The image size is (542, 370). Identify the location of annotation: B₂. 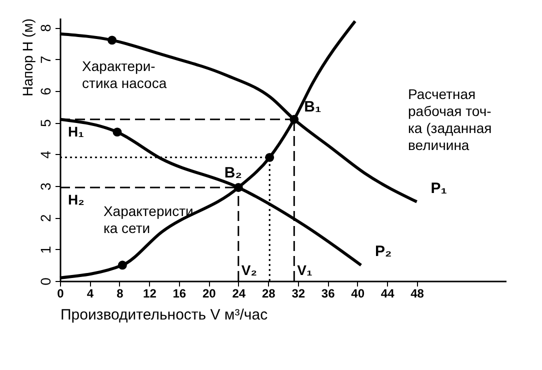
(233, 173).